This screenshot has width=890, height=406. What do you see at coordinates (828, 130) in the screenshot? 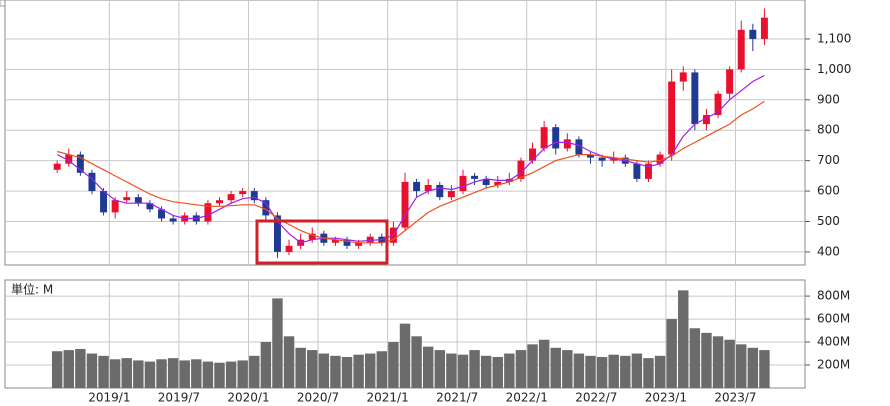
I see `y-tick-label: 800` at bounding box center [828, 130].